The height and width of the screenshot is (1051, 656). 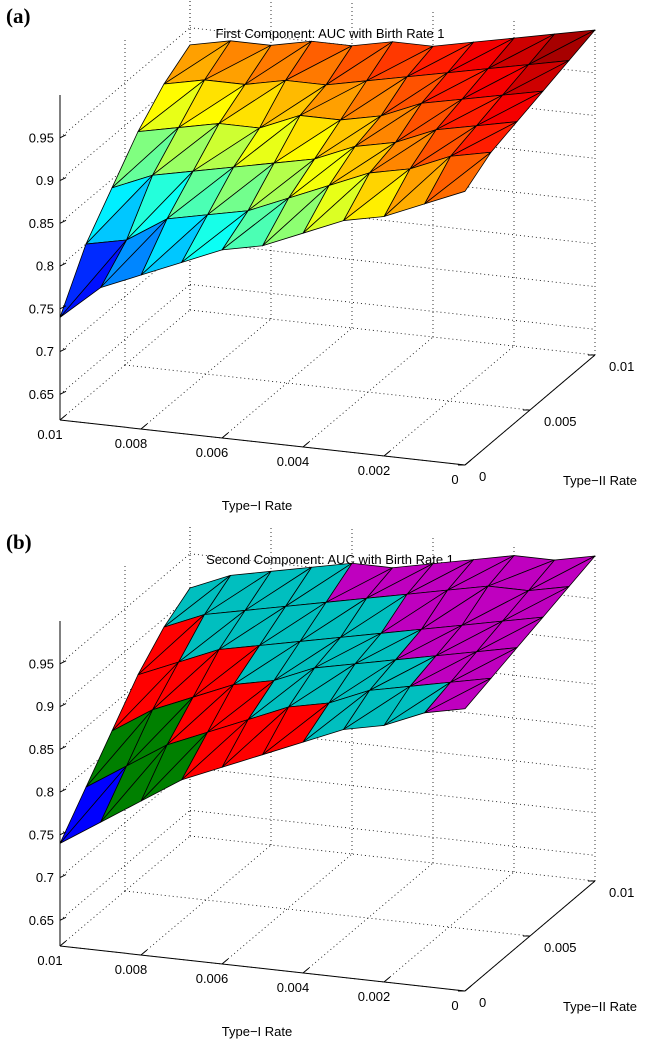 I want to click on x-tick-label: 0.01, so click(x=49, y=434).